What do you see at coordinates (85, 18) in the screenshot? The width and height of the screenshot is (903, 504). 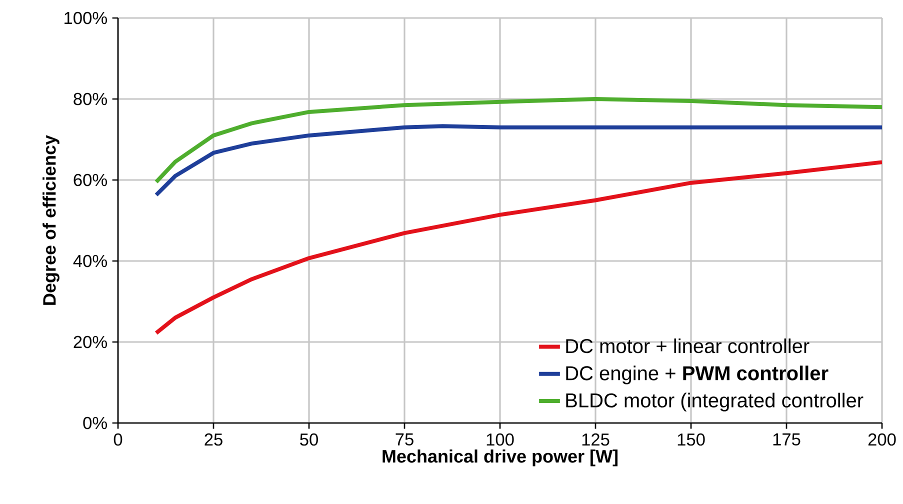 I see `y-tick-label: 100%` at bounding box center [85, 18].